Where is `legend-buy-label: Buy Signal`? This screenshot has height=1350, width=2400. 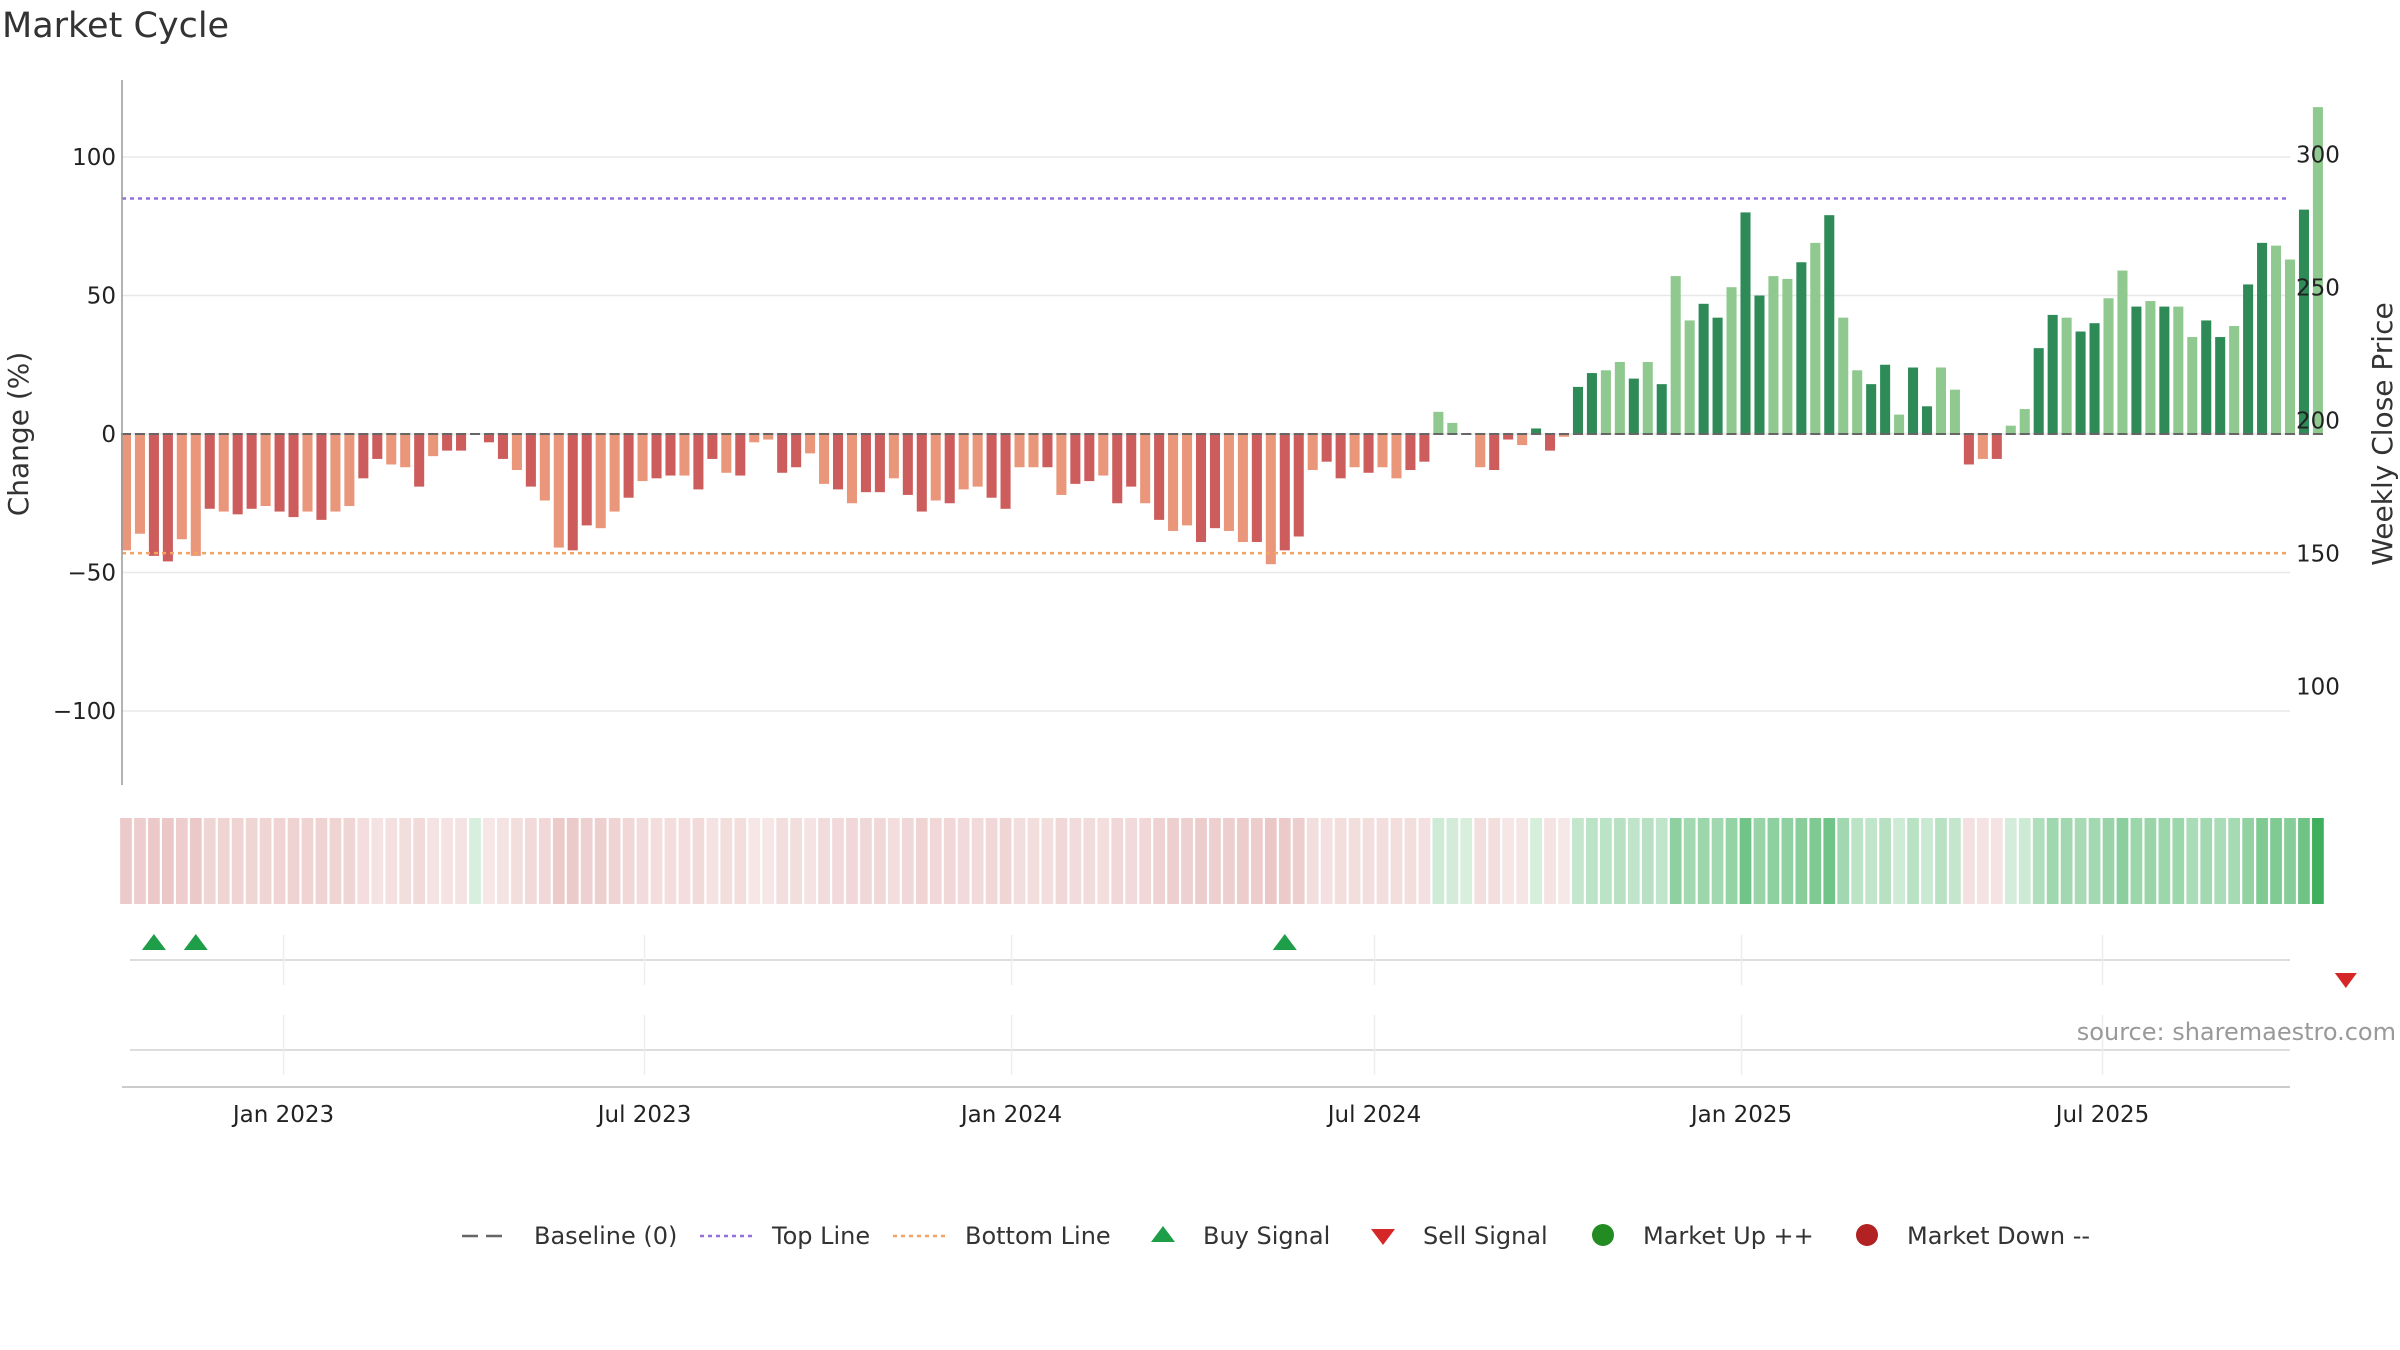
legend-buy-label: Buy Signal is located at coordinates (1266, 1236).